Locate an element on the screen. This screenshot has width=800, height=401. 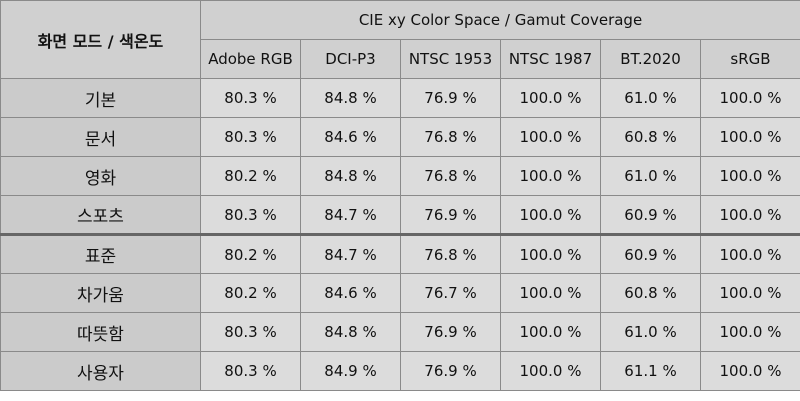
row-label: 문서 is located at coordinates (100, 137).